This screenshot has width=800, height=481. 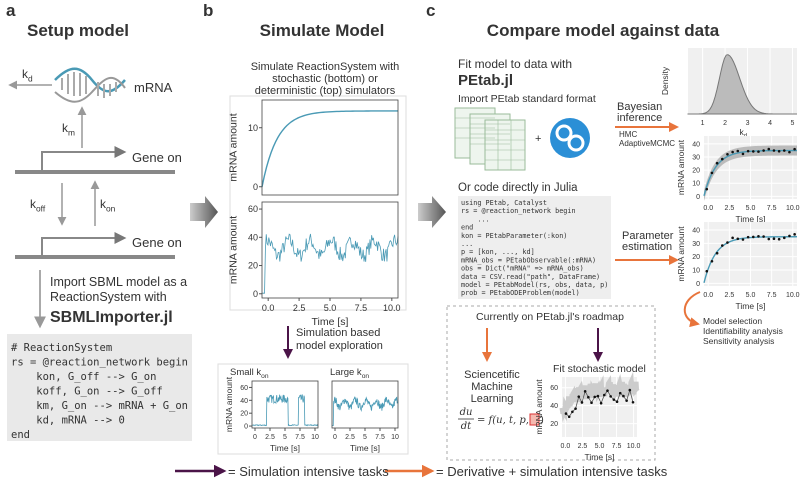 I want to click on rate-label-sub: m, so click(x=71, y=133).